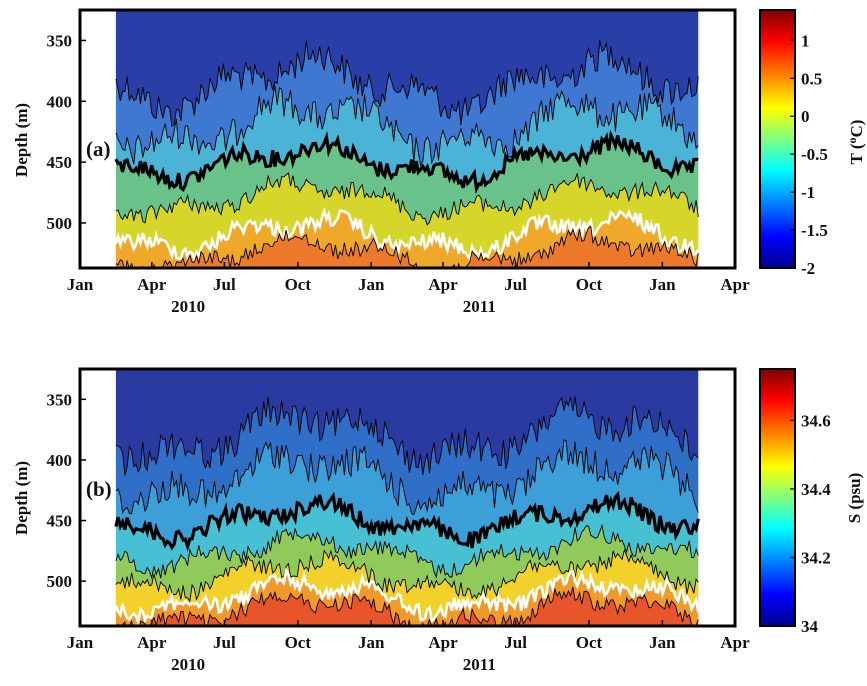 The image size is (867, 686). I want to click on colorbar-tick-label: 0.5, so click(811, 78).